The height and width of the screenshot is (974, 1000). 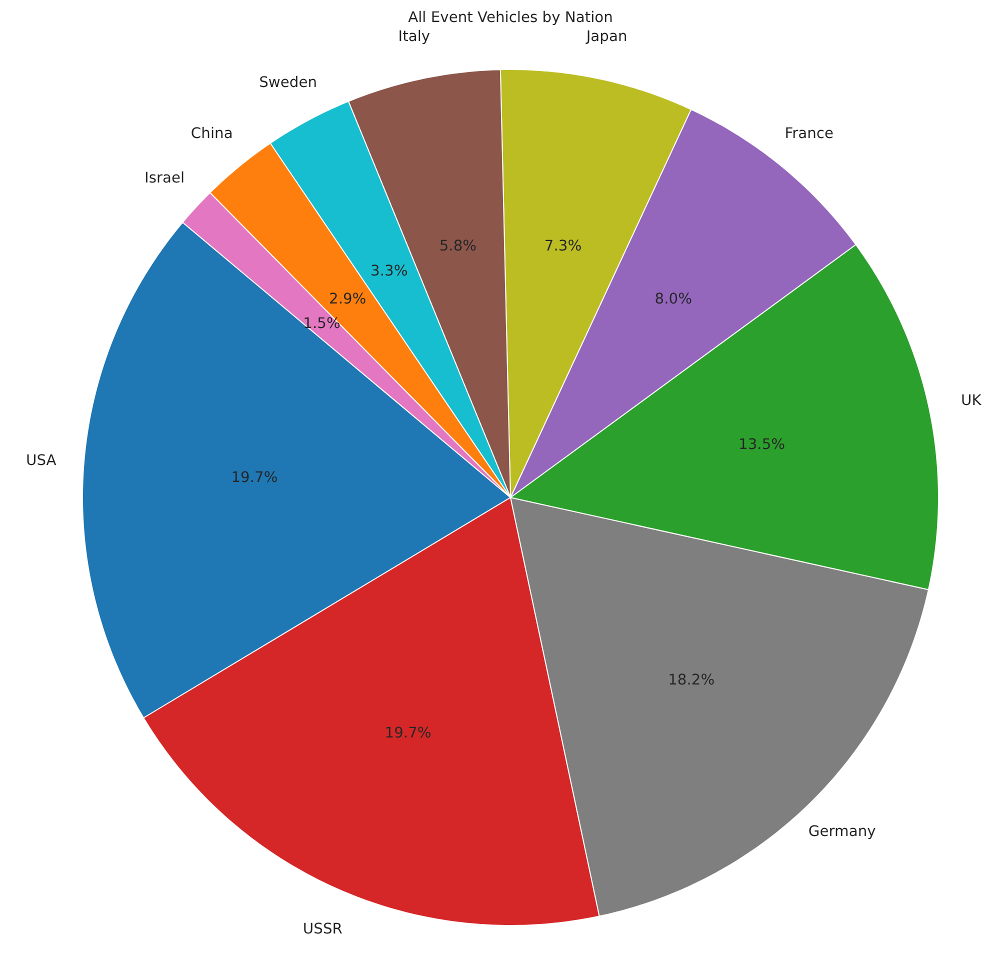 What do you see at coordinates (971, 400) in the screenshot?
I see `slice-label: UK` at bounding box center [971, 400].